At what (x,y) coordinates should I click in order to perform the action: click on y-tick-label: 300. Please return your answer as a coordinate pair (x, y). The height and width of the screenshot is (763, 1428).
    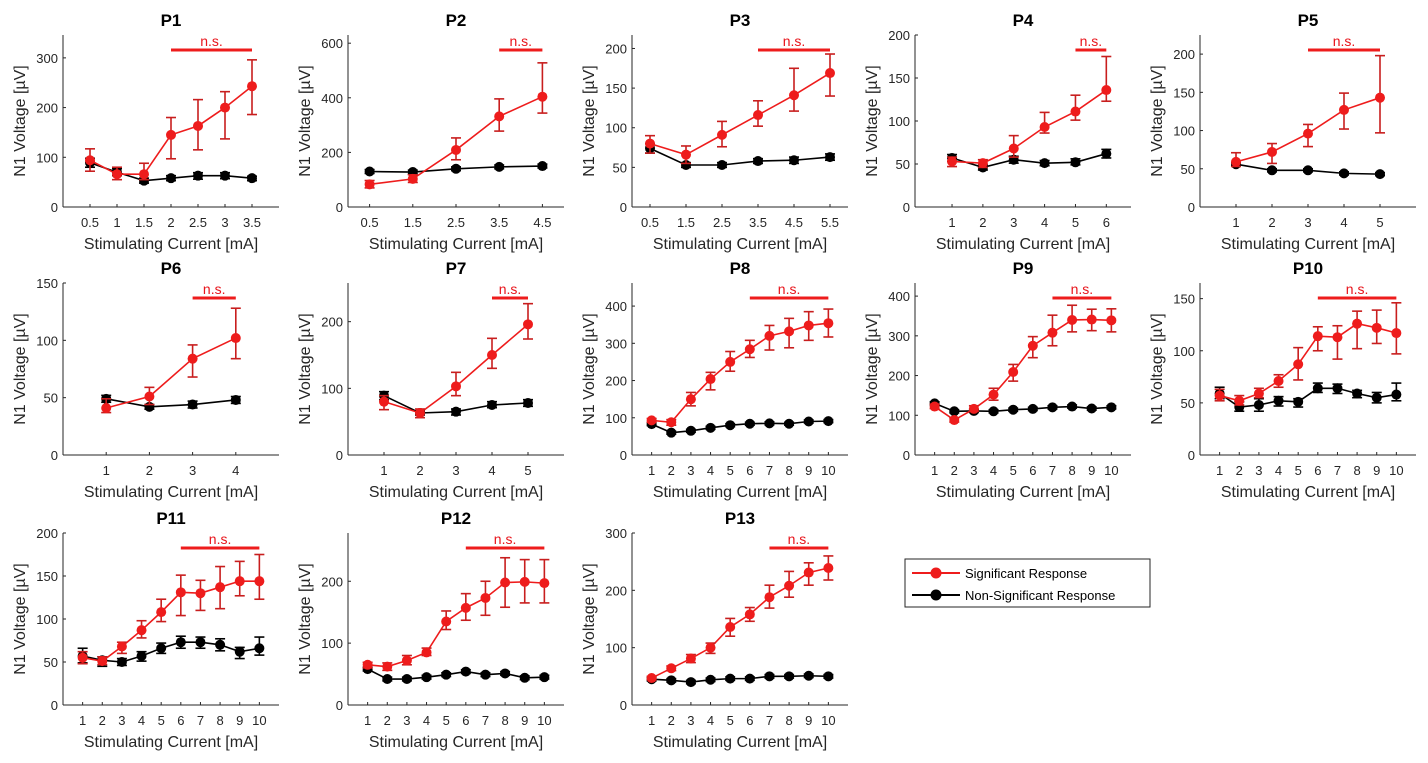
    Looking at the image, I should click on (616, 533).